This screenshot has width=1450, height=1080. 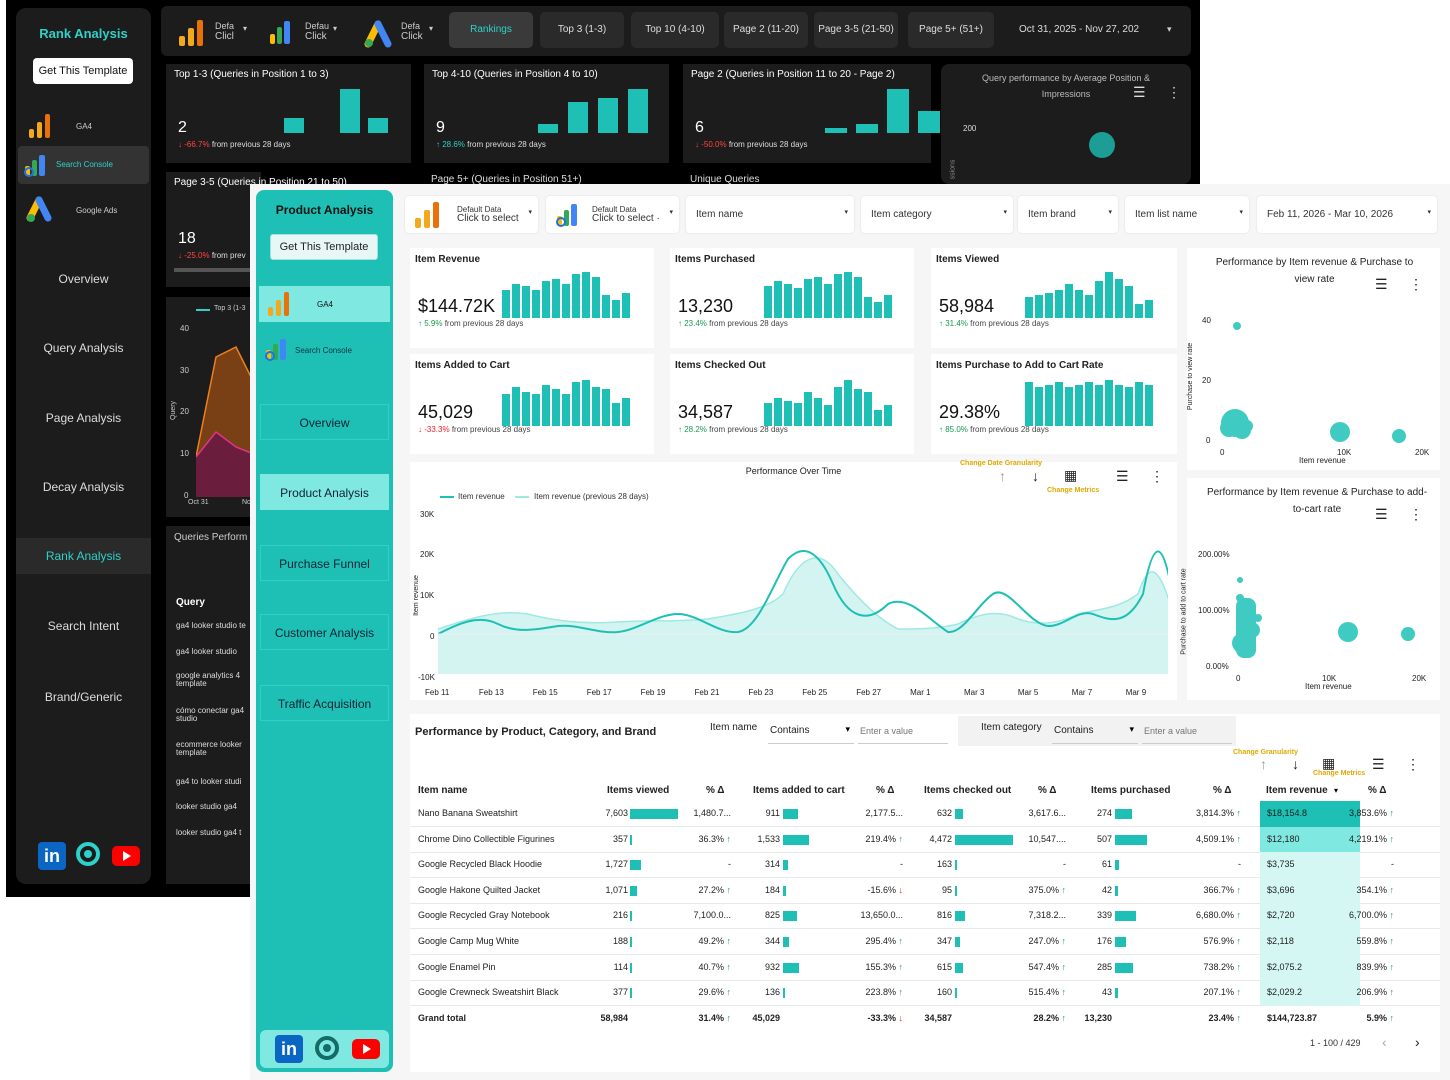 I want to click on front-get-template-button: Get This Template, so click(x=324, y=247).